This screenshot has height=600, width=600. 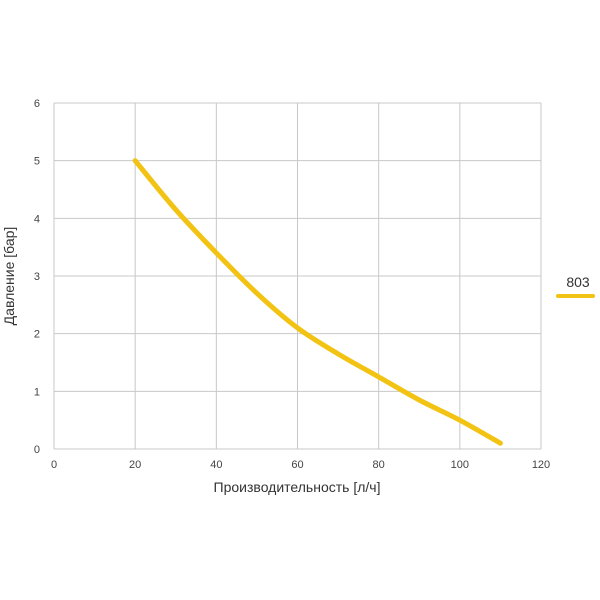 I want to click on y-tick-label: 5, so click(x=37, y=162).